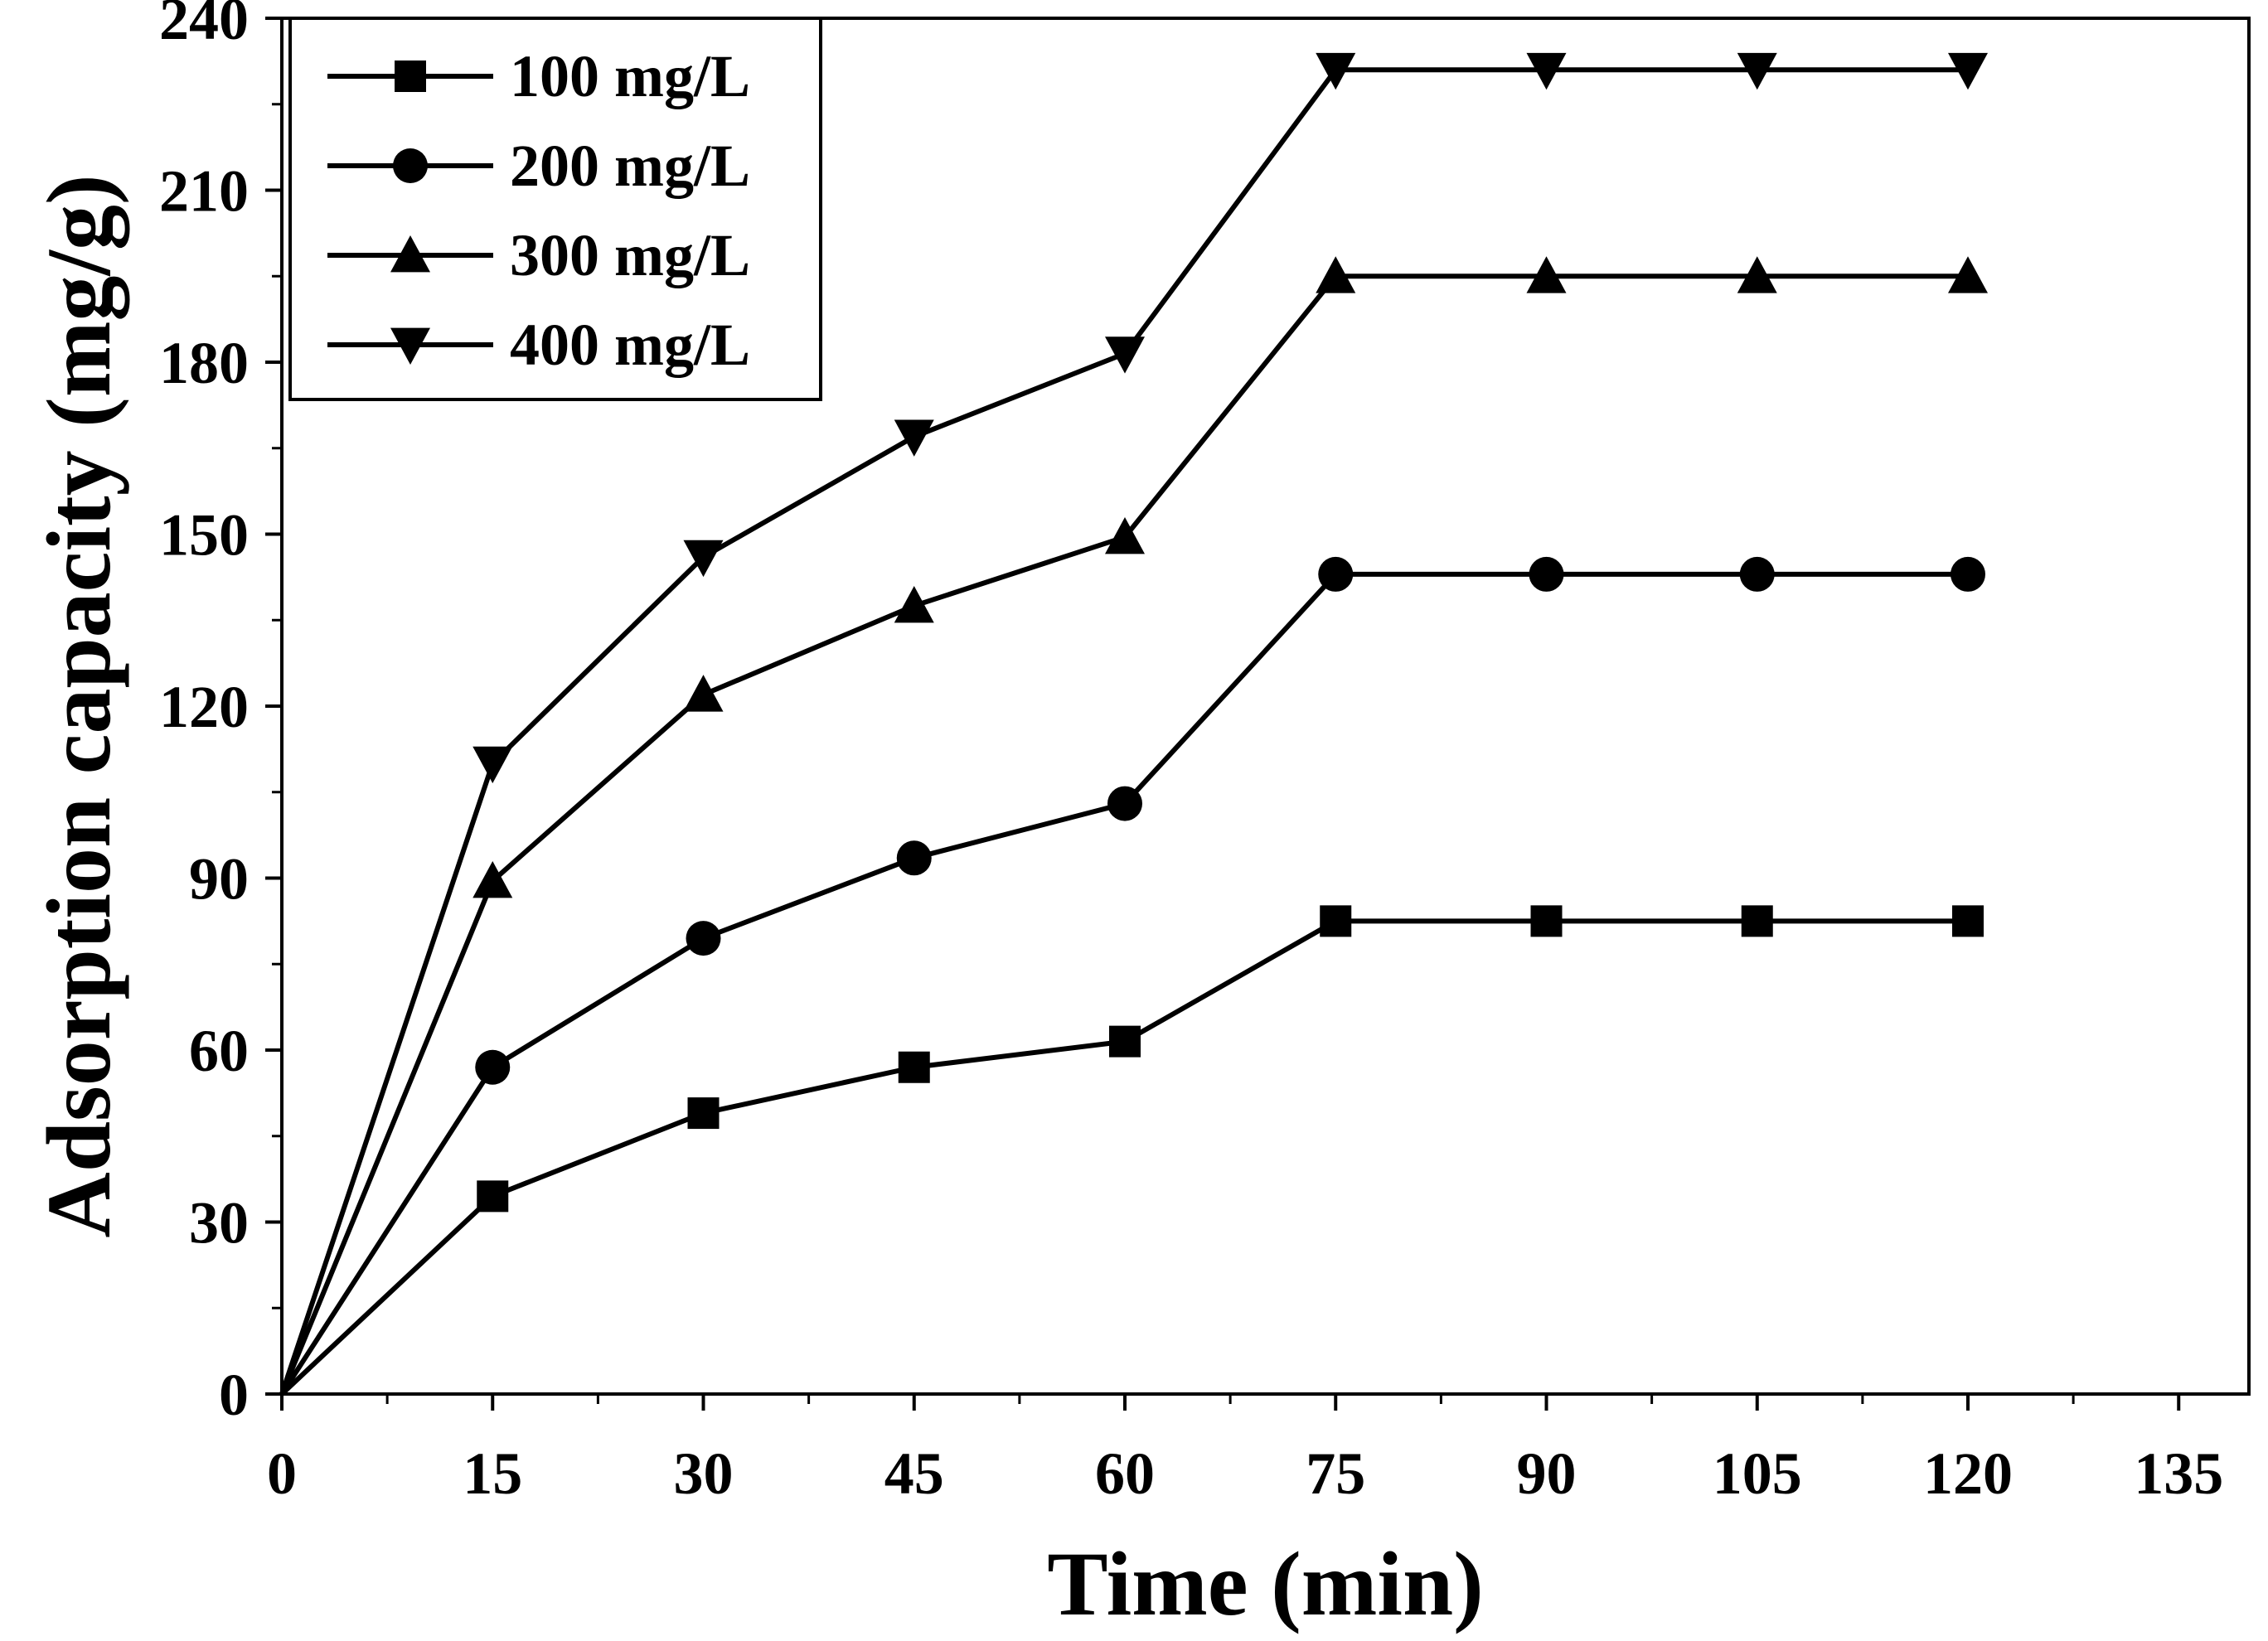  What do you see at coordinates (234, 1395) in the screenshot?
I see `y-tick-label: 0` at bounding box center [234, 1395].